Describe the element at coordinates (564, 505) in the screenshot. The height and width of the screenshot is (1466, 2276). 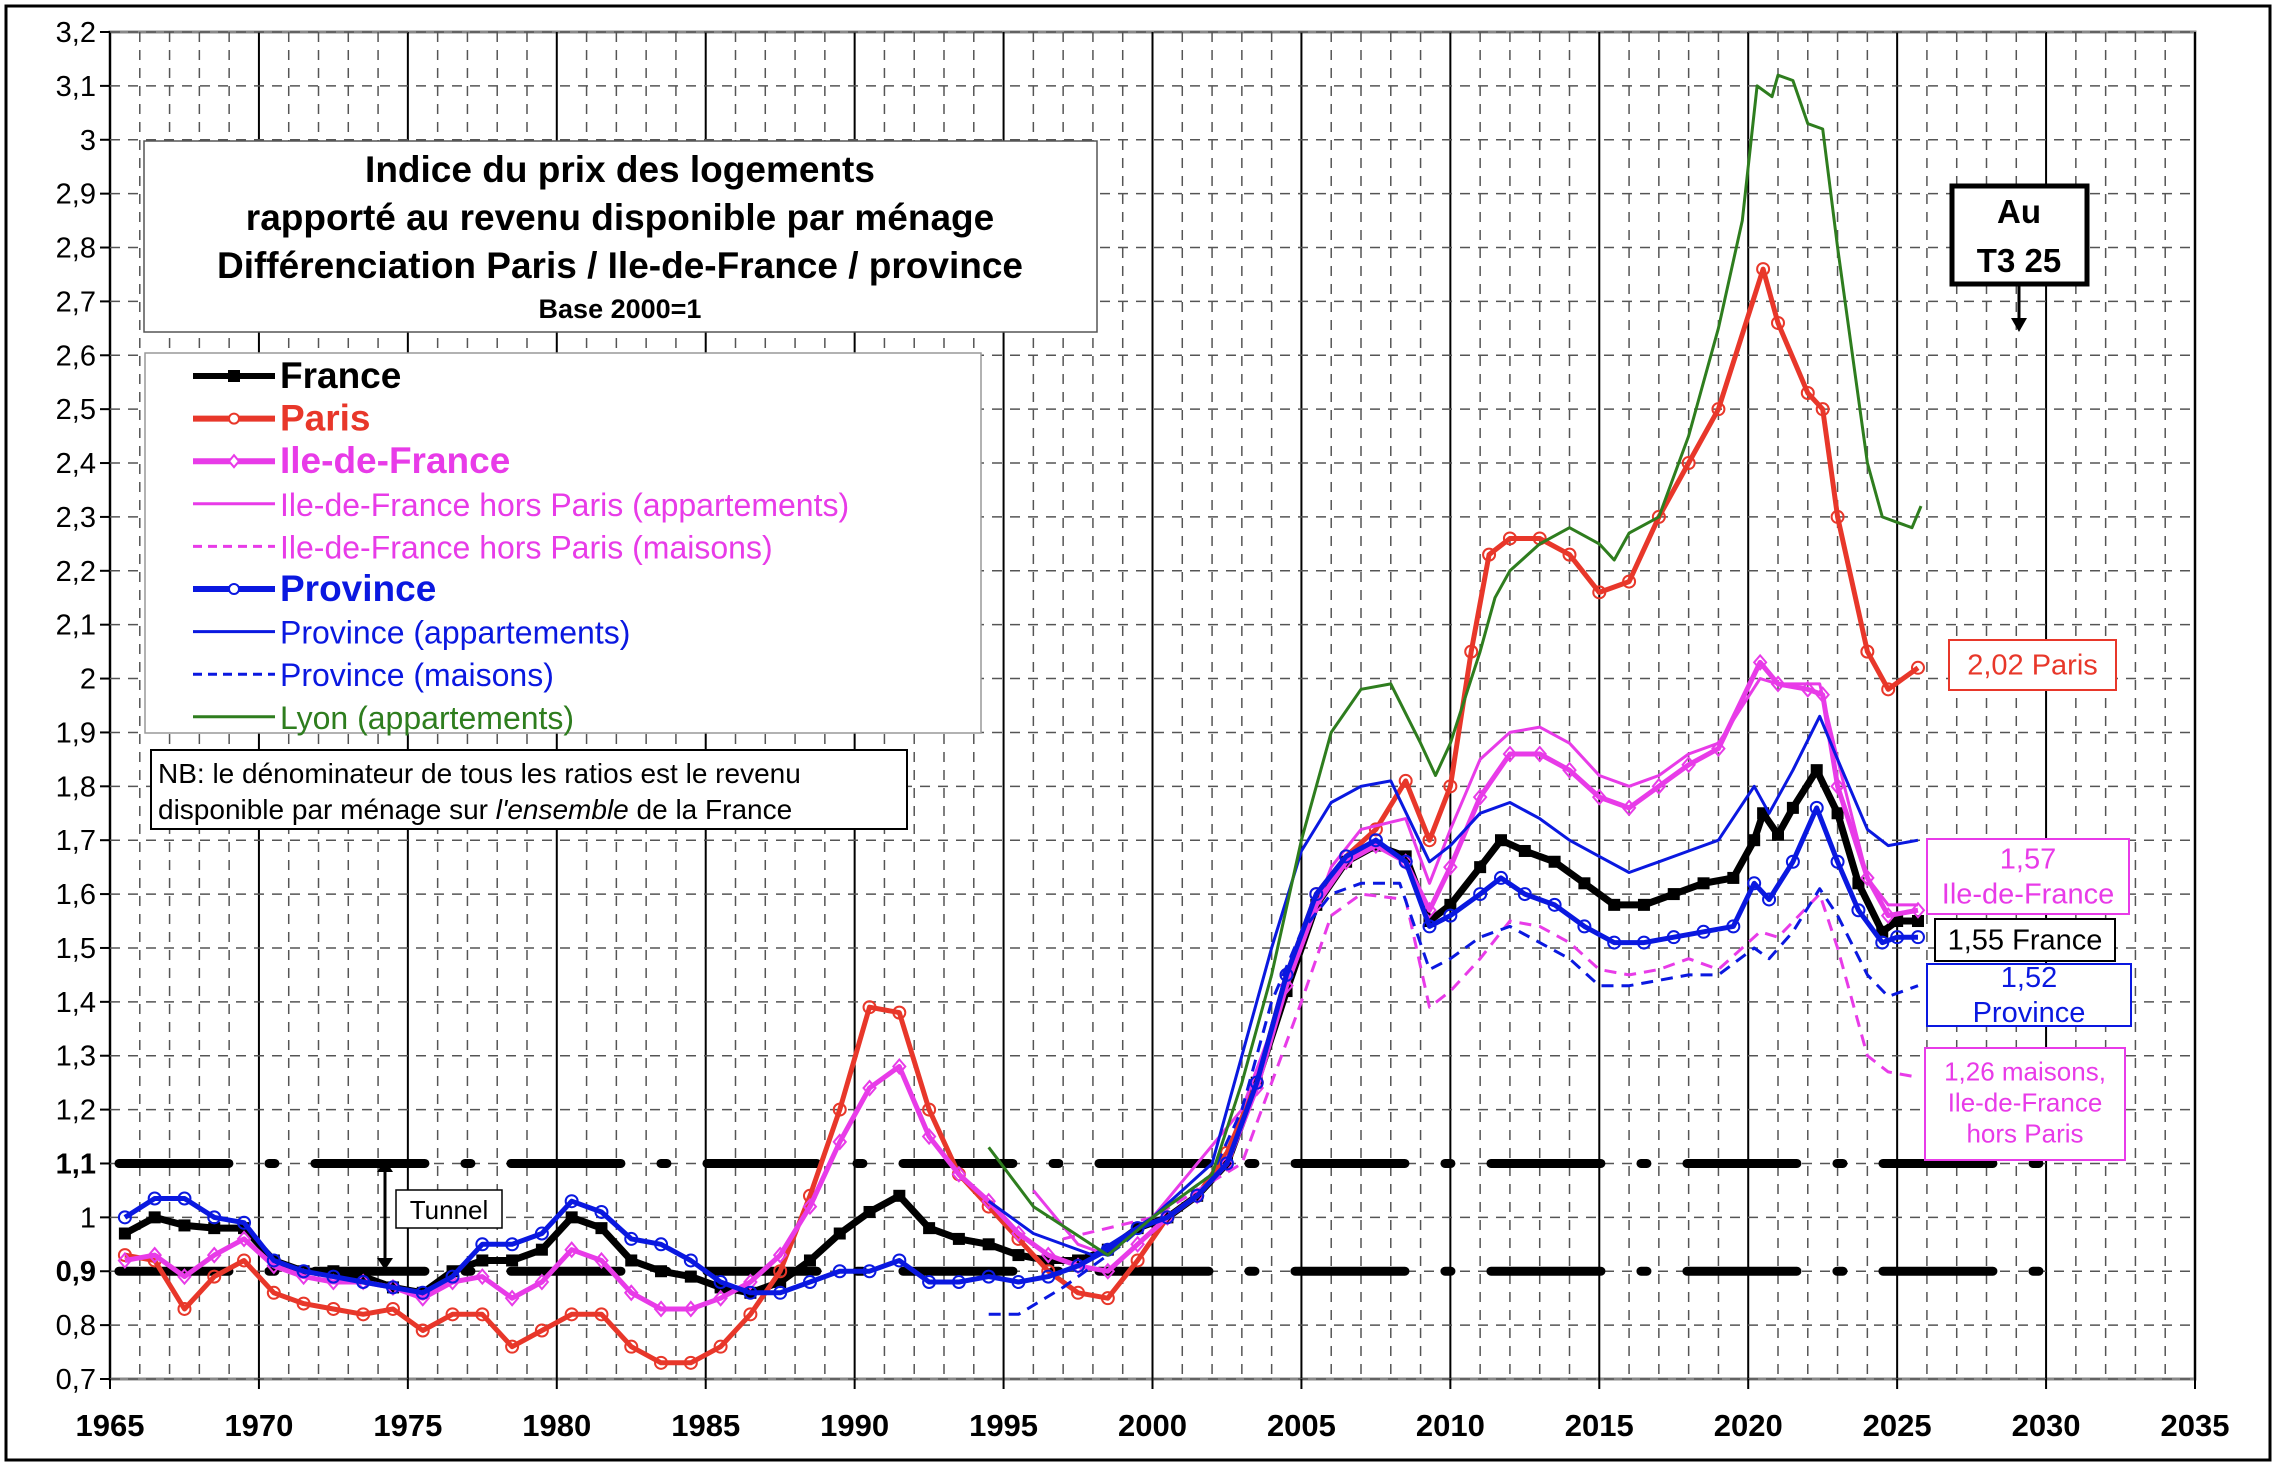
I see `legend-label: Ile-de-France hors Paris (appartements)` at that location.